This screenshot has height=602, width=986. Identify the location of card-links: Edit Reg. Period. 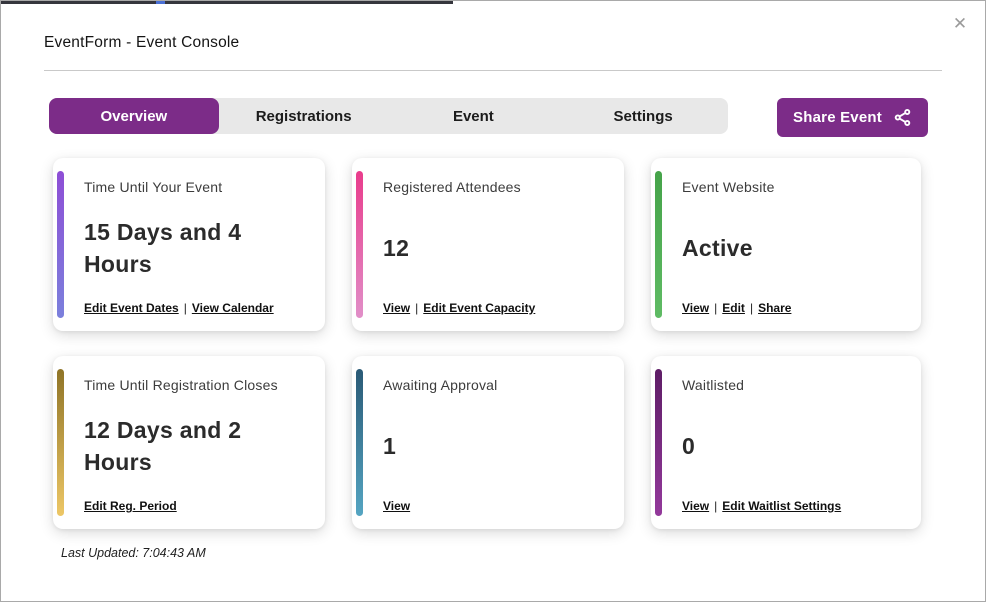
(196, 506).